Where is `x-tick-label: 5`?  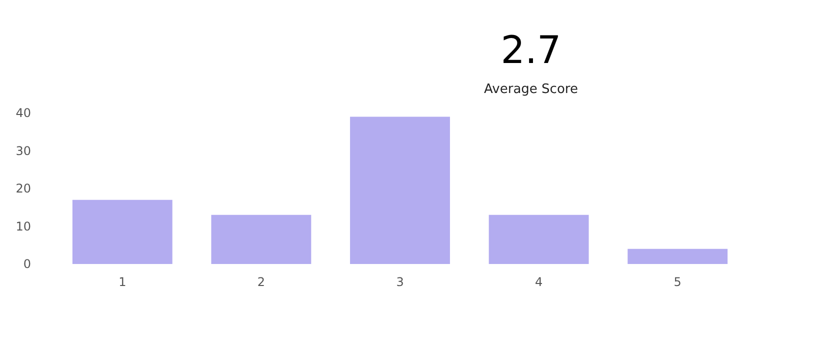
x-tick-label: 5 is located at coordinates (678, 282).